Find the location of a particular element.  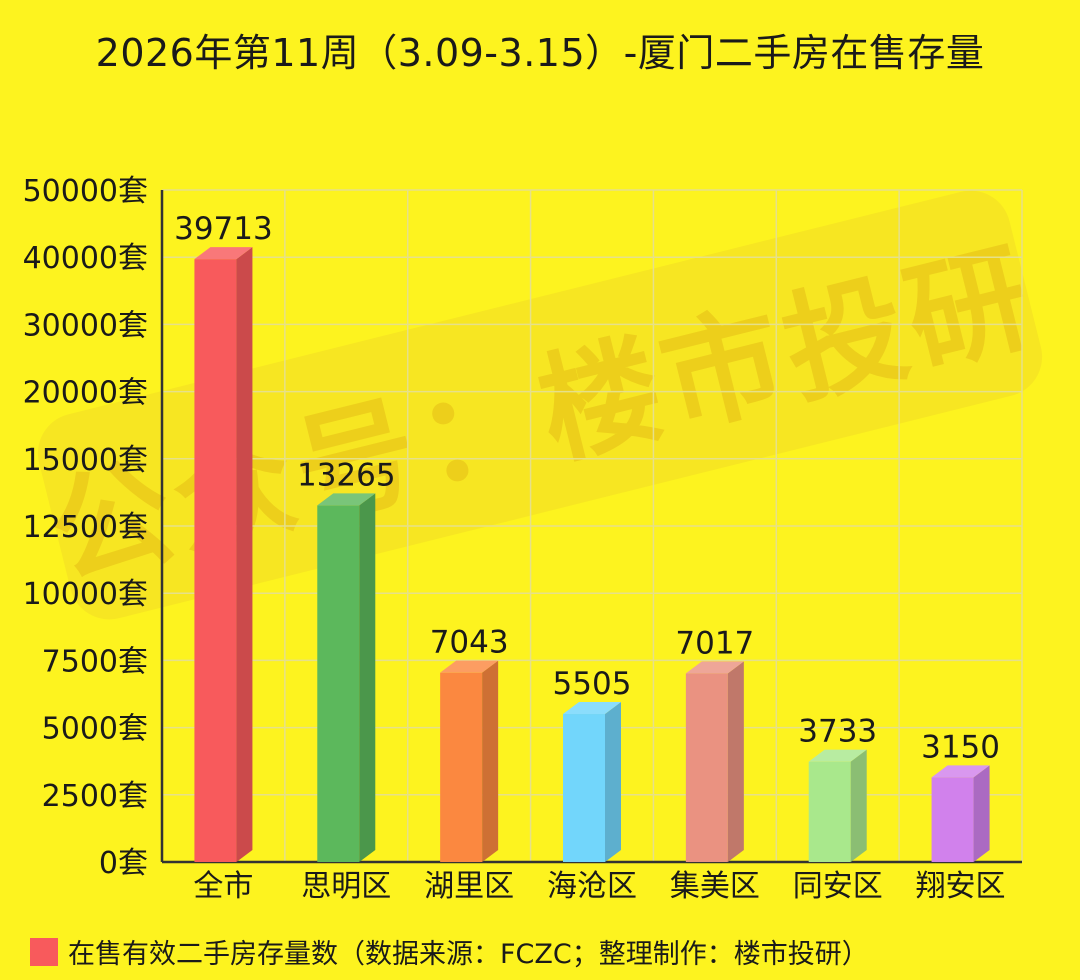

y-tick-label: 10000套 is located at coordinates (85, 594).